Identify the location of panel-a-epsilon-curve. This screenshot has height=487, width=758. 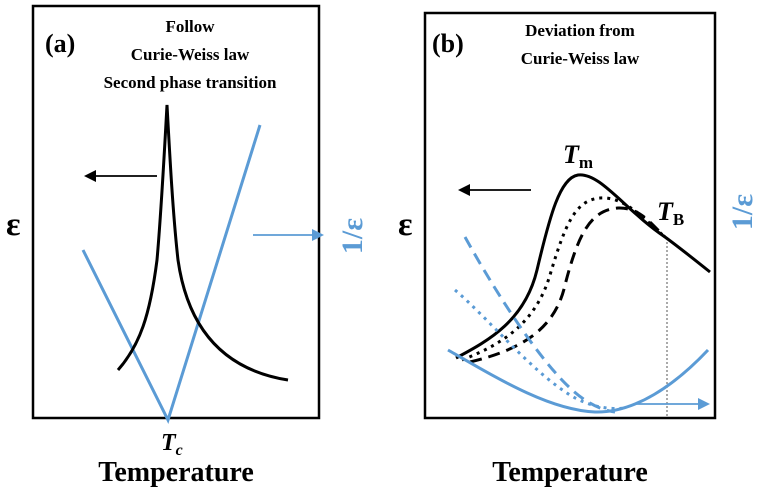
(202, 243).